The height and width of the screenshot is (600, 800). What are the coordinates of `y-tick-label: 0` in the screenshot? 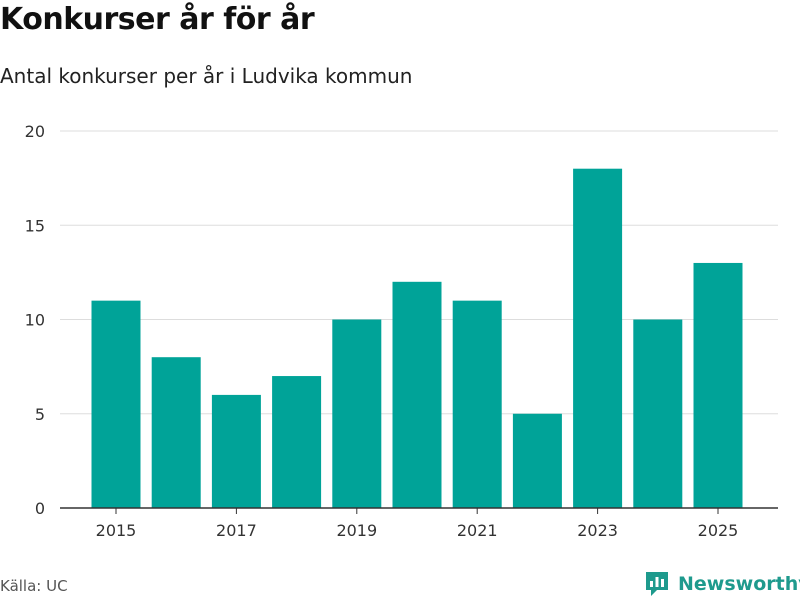 It's located at (40, 508).